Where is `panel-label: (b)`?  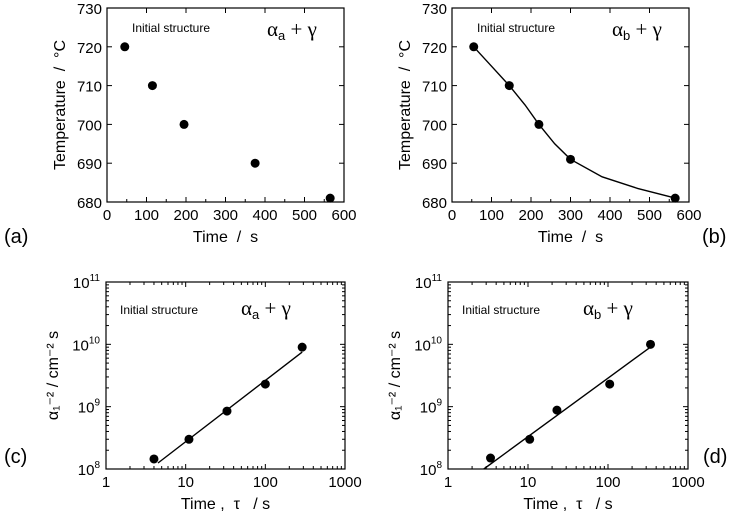
panel-label: (b) is located at coordinates (714, 237).